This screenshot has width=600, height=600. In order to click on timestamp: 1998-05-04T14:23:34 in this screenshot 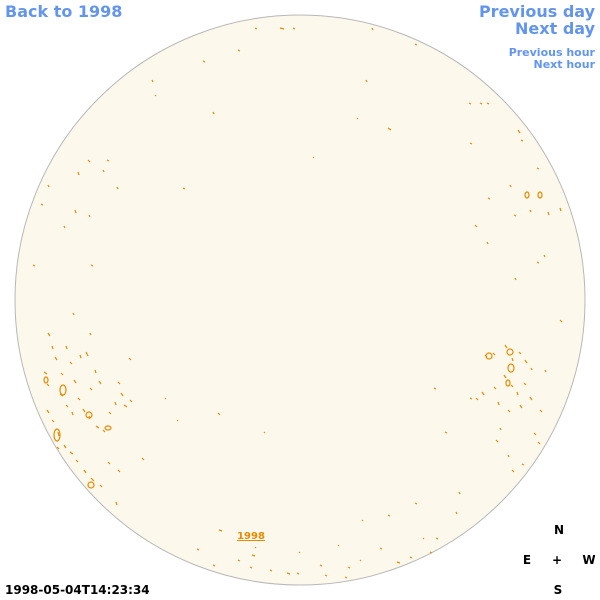, I will do `click(77, 590)`.